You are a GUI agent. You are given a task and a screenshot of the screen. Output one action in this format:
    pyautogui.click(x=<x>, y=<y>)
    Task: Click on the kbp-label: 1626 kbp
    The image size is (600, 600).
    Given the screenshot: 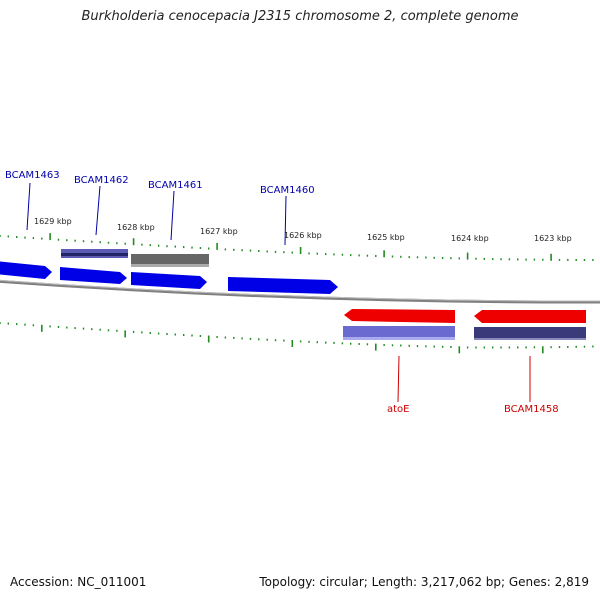 What is the action you would take?
    pyautogui.click(x=303, y=235)
    